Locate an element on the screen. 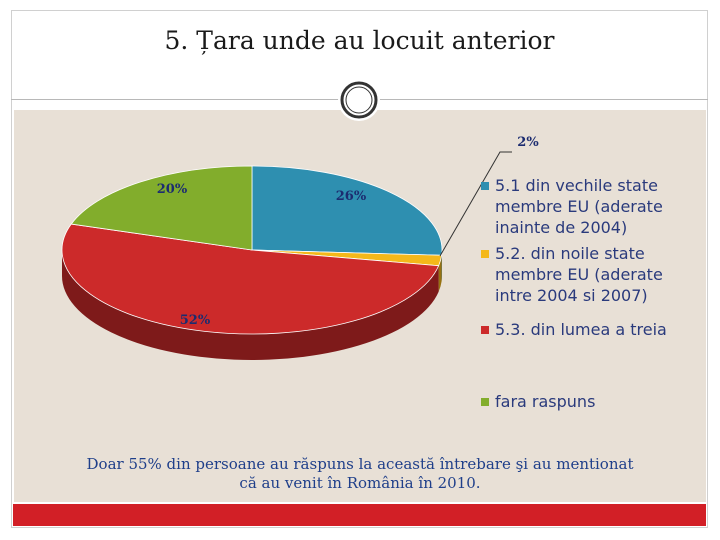  legend-label-1-0: 5.2. din noile state is located at coordinates (570, 253).